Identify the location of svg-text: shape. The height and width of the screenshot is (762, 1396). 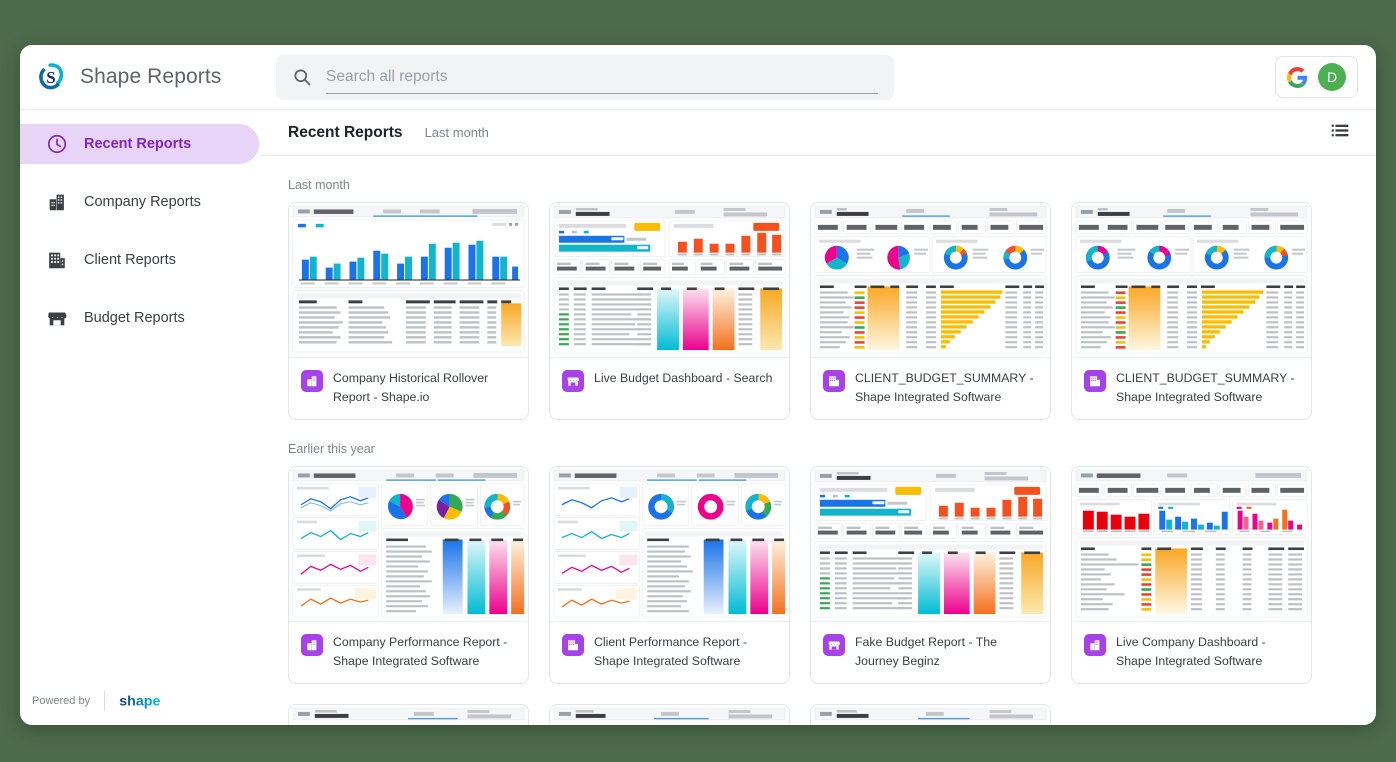
(139, 702).